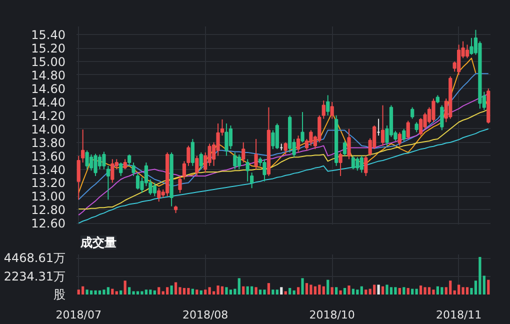  Describe the element at coordinates (35, 276) in the screenshot. I see `y-tick-label: 2234.31万` at that location.